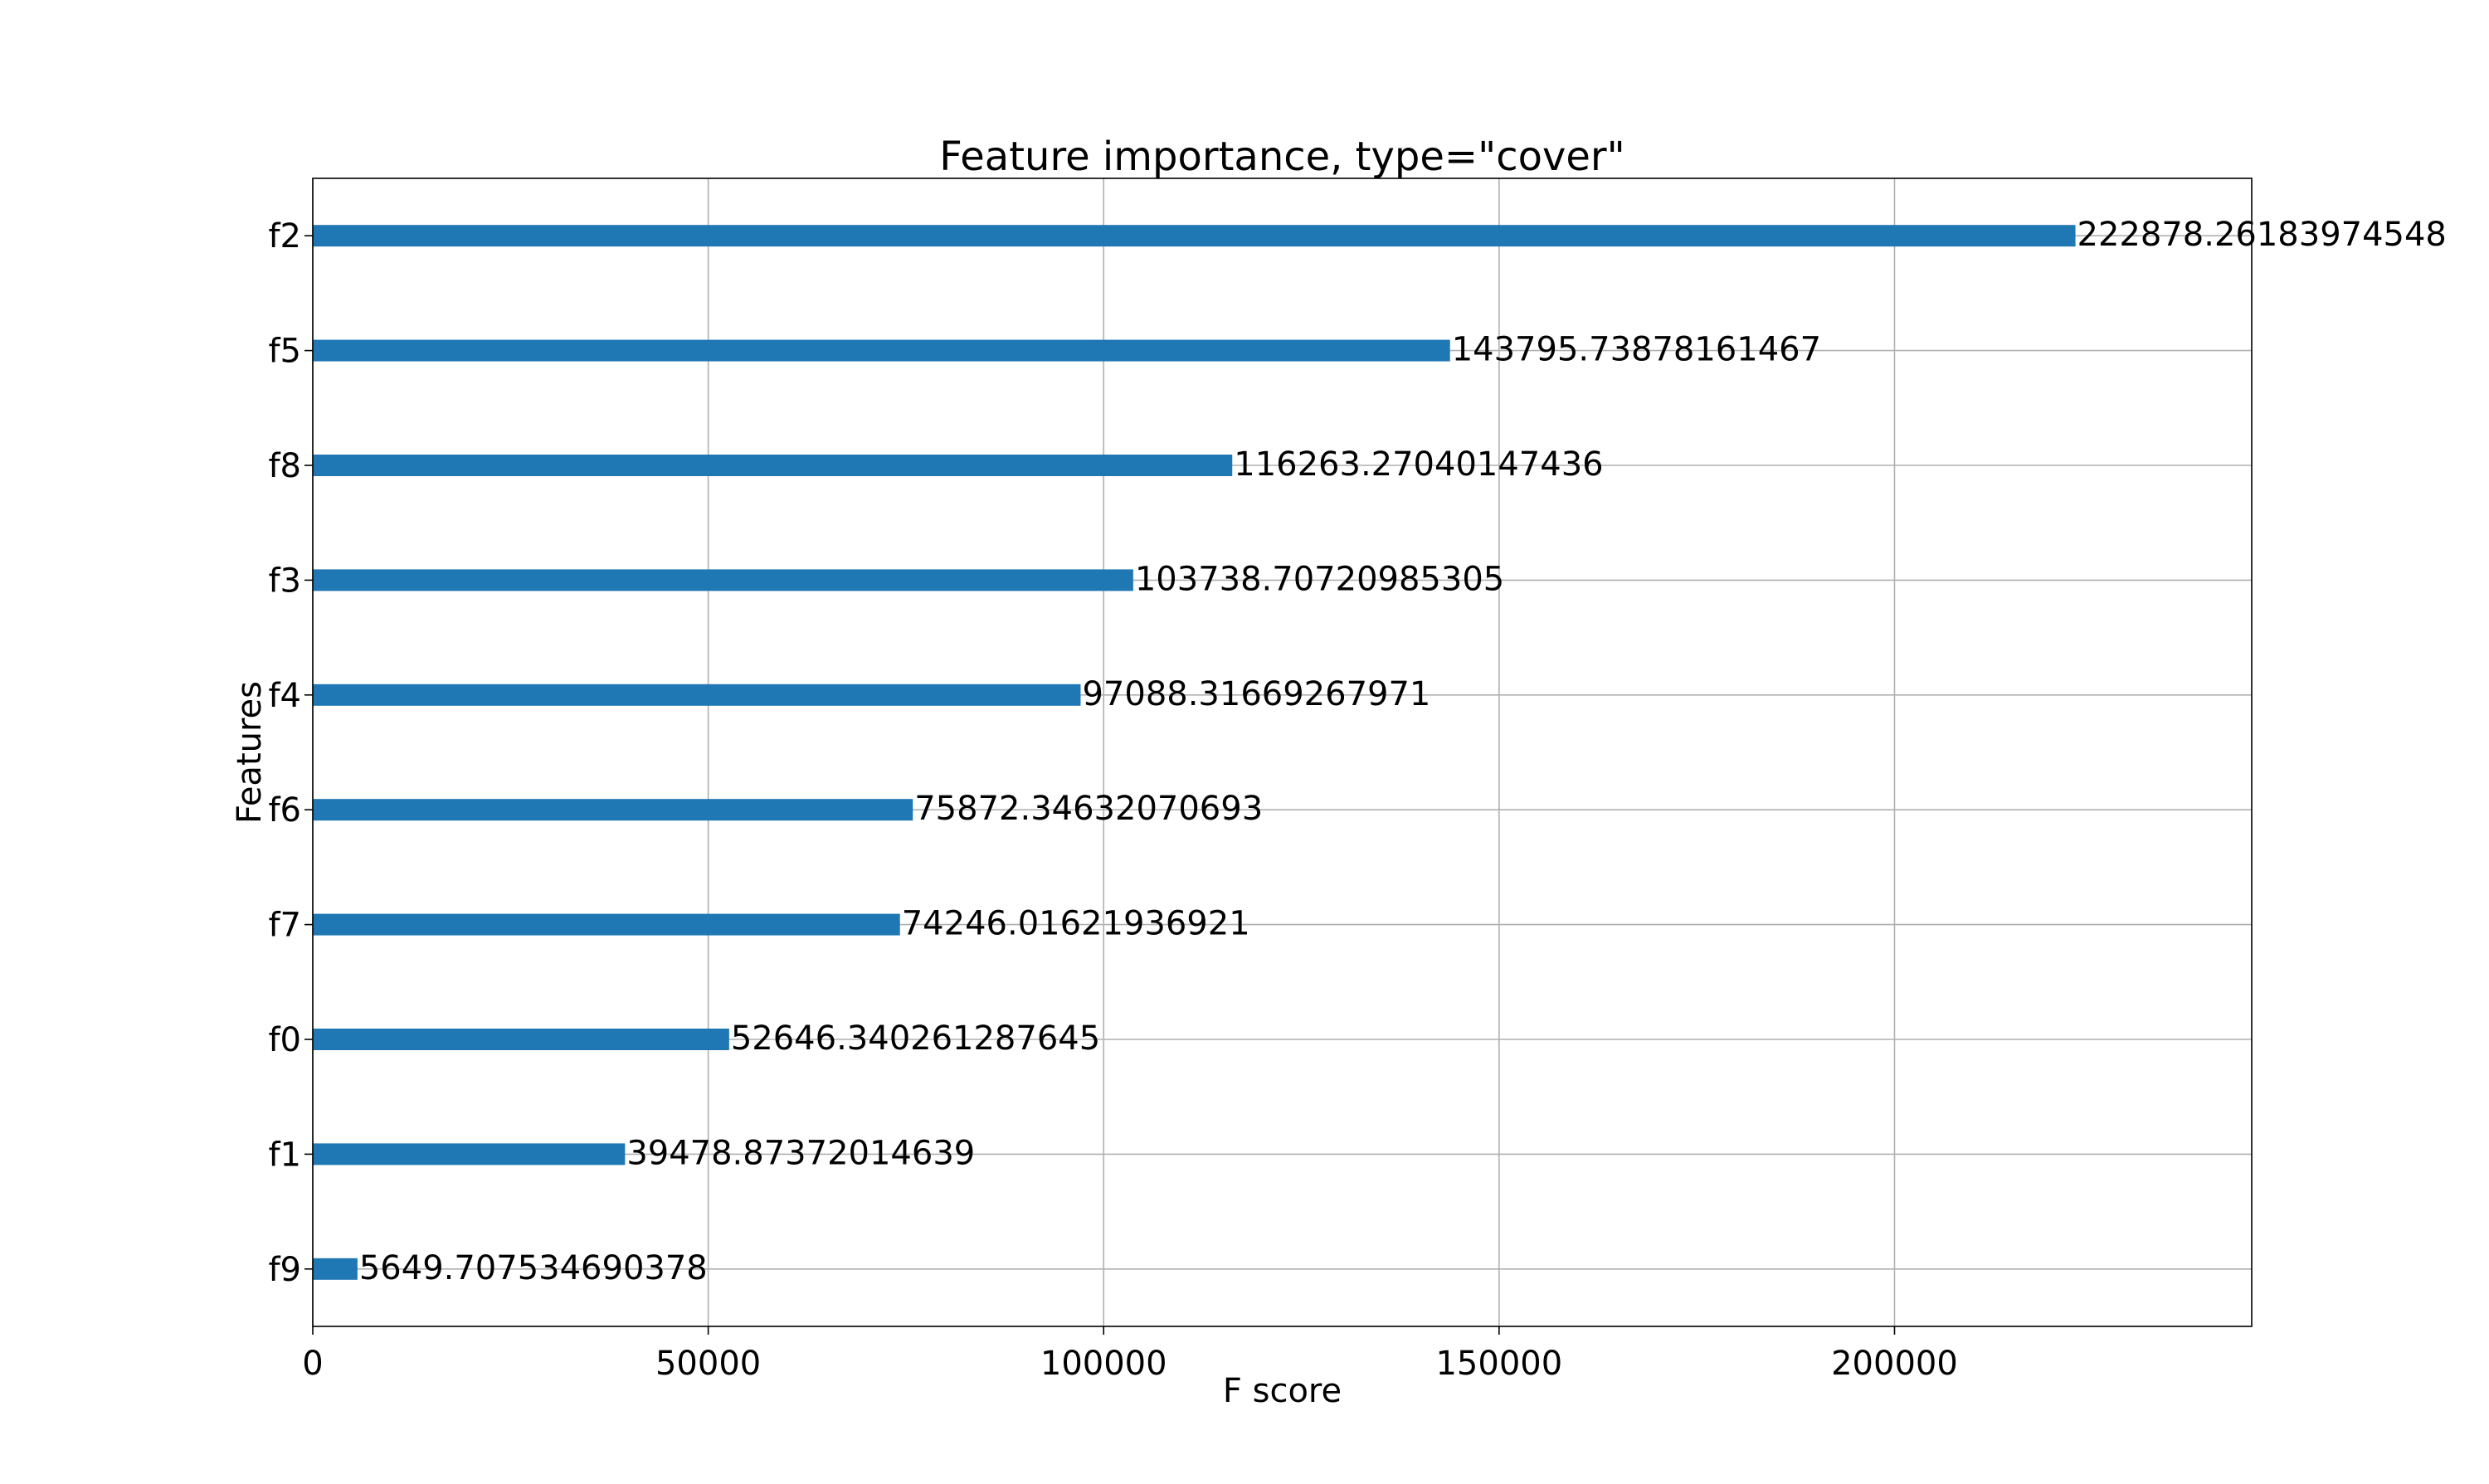  What do you see at coordinates (1256, 694) in the screenshot?
I see `data-label: 97088.31669267971` at bounding box center [1256, 694].